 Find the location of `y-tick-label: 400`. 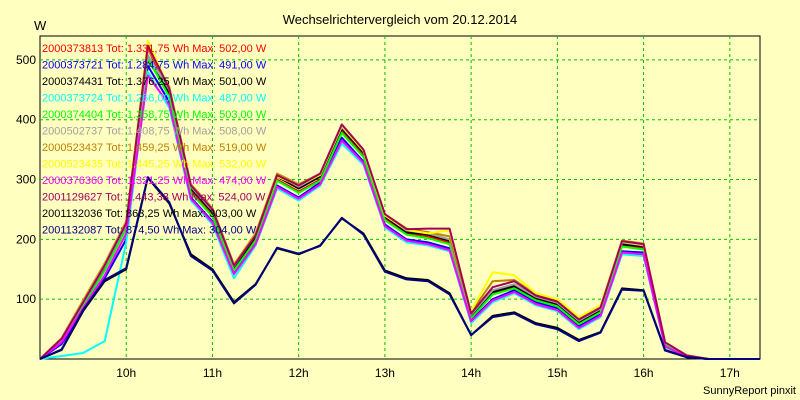

y-tick-label: 400 is located at coordinates (26, 120).